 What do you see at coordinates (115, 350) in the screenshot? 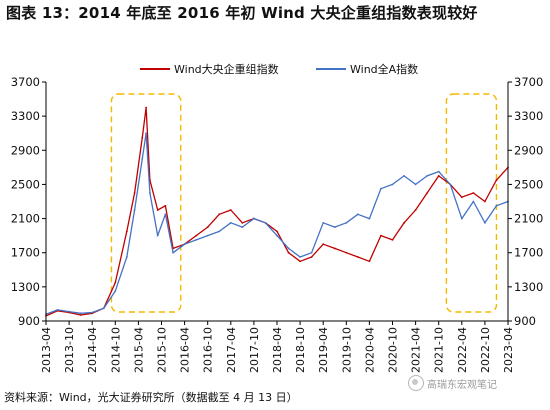
I see `x-tick-label: 2014-10` at bounding box center [115, 350].